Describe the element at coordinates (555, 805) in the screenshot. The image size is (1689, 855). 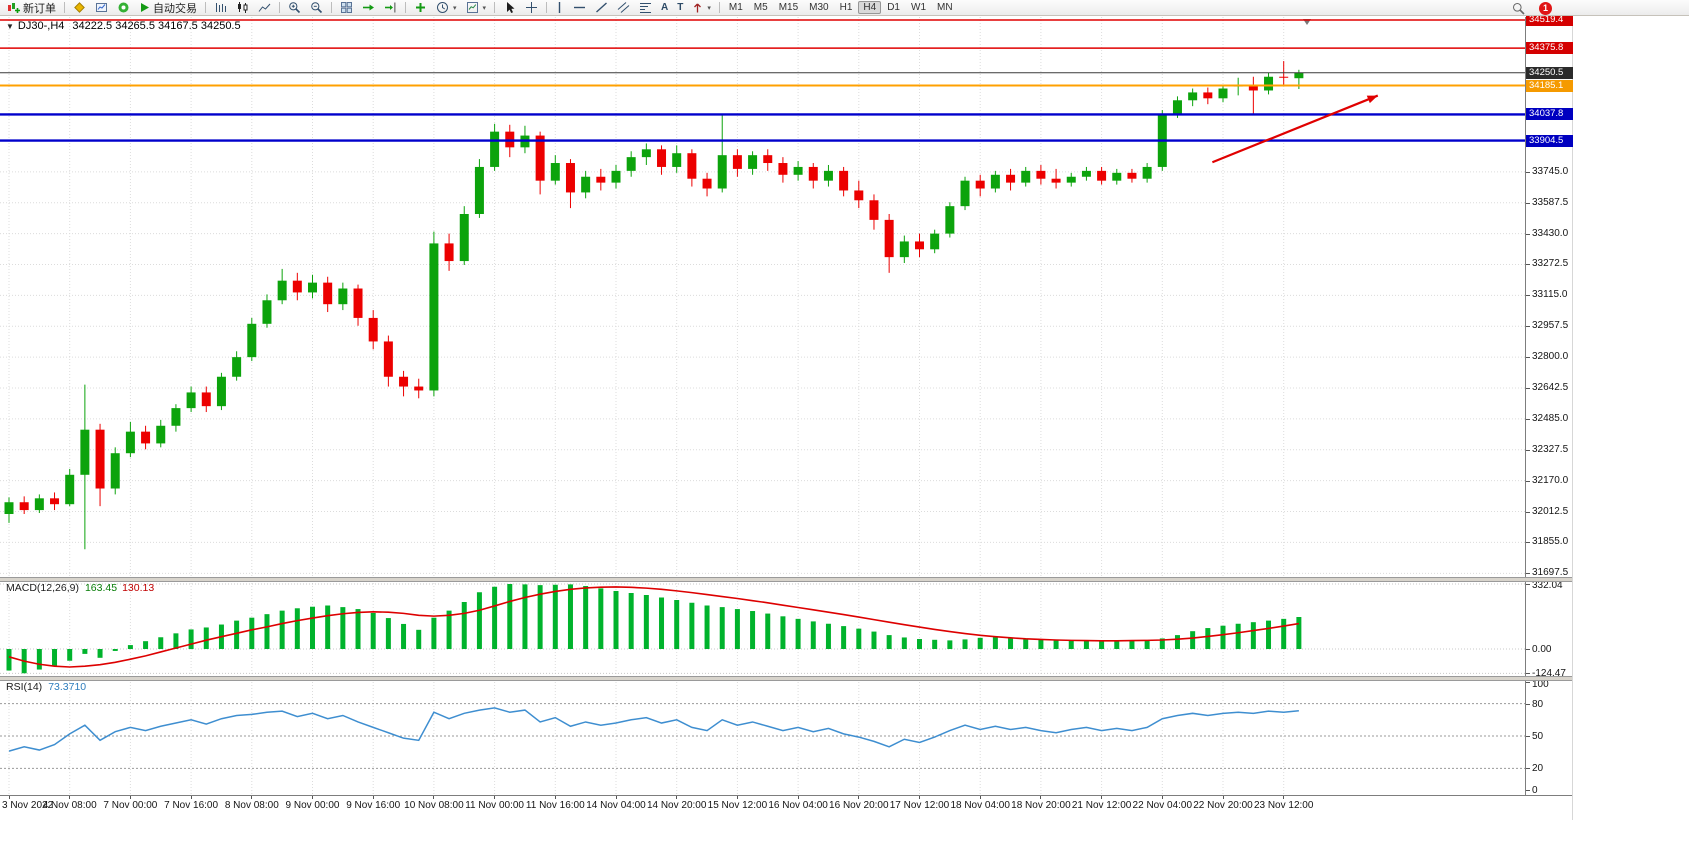
I see `time-label: 11 Nov 16:00` at that location.